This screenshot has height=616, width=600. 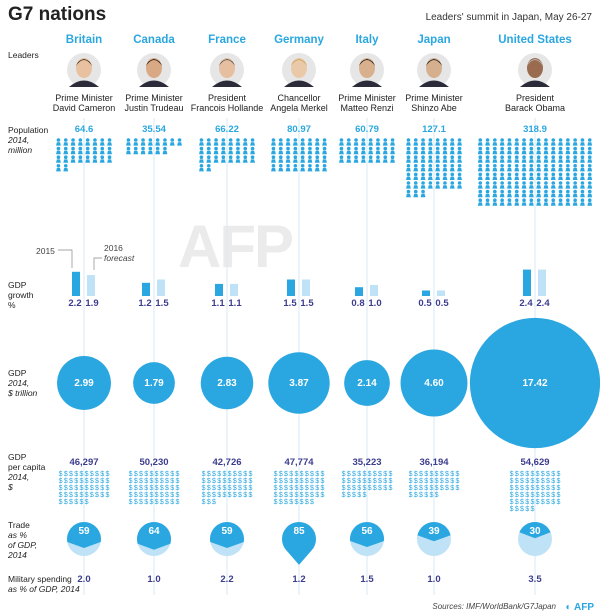 I want to click on trade-fill-germany, so click(x=299, y=543).